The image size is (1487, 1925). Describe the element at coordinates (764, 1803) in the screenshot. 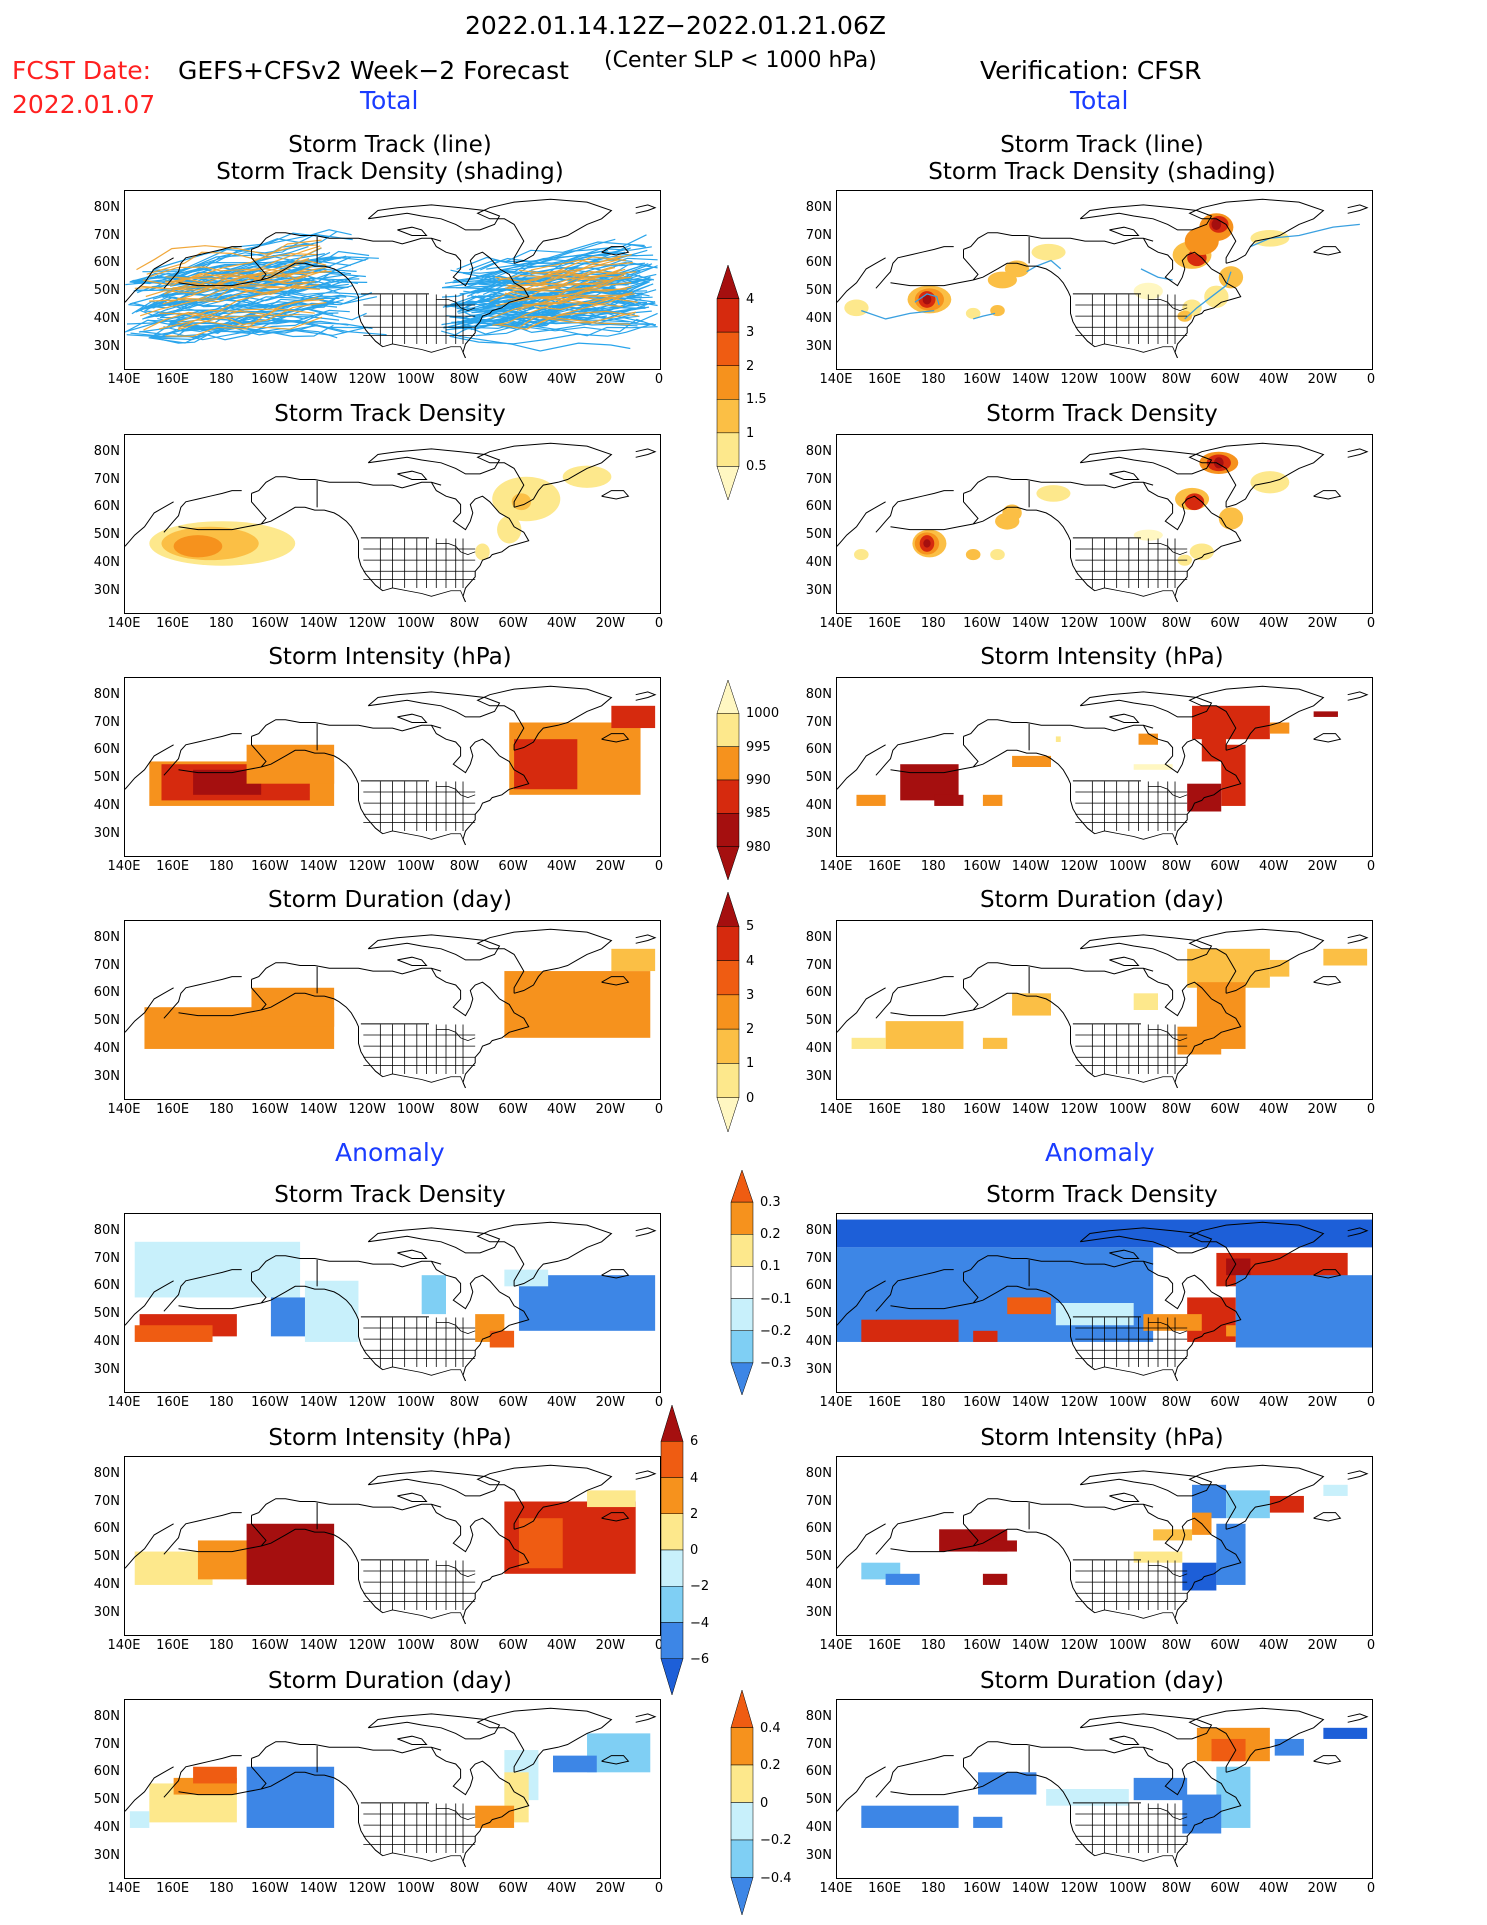

I see `colorbar-label: 0` at that location.